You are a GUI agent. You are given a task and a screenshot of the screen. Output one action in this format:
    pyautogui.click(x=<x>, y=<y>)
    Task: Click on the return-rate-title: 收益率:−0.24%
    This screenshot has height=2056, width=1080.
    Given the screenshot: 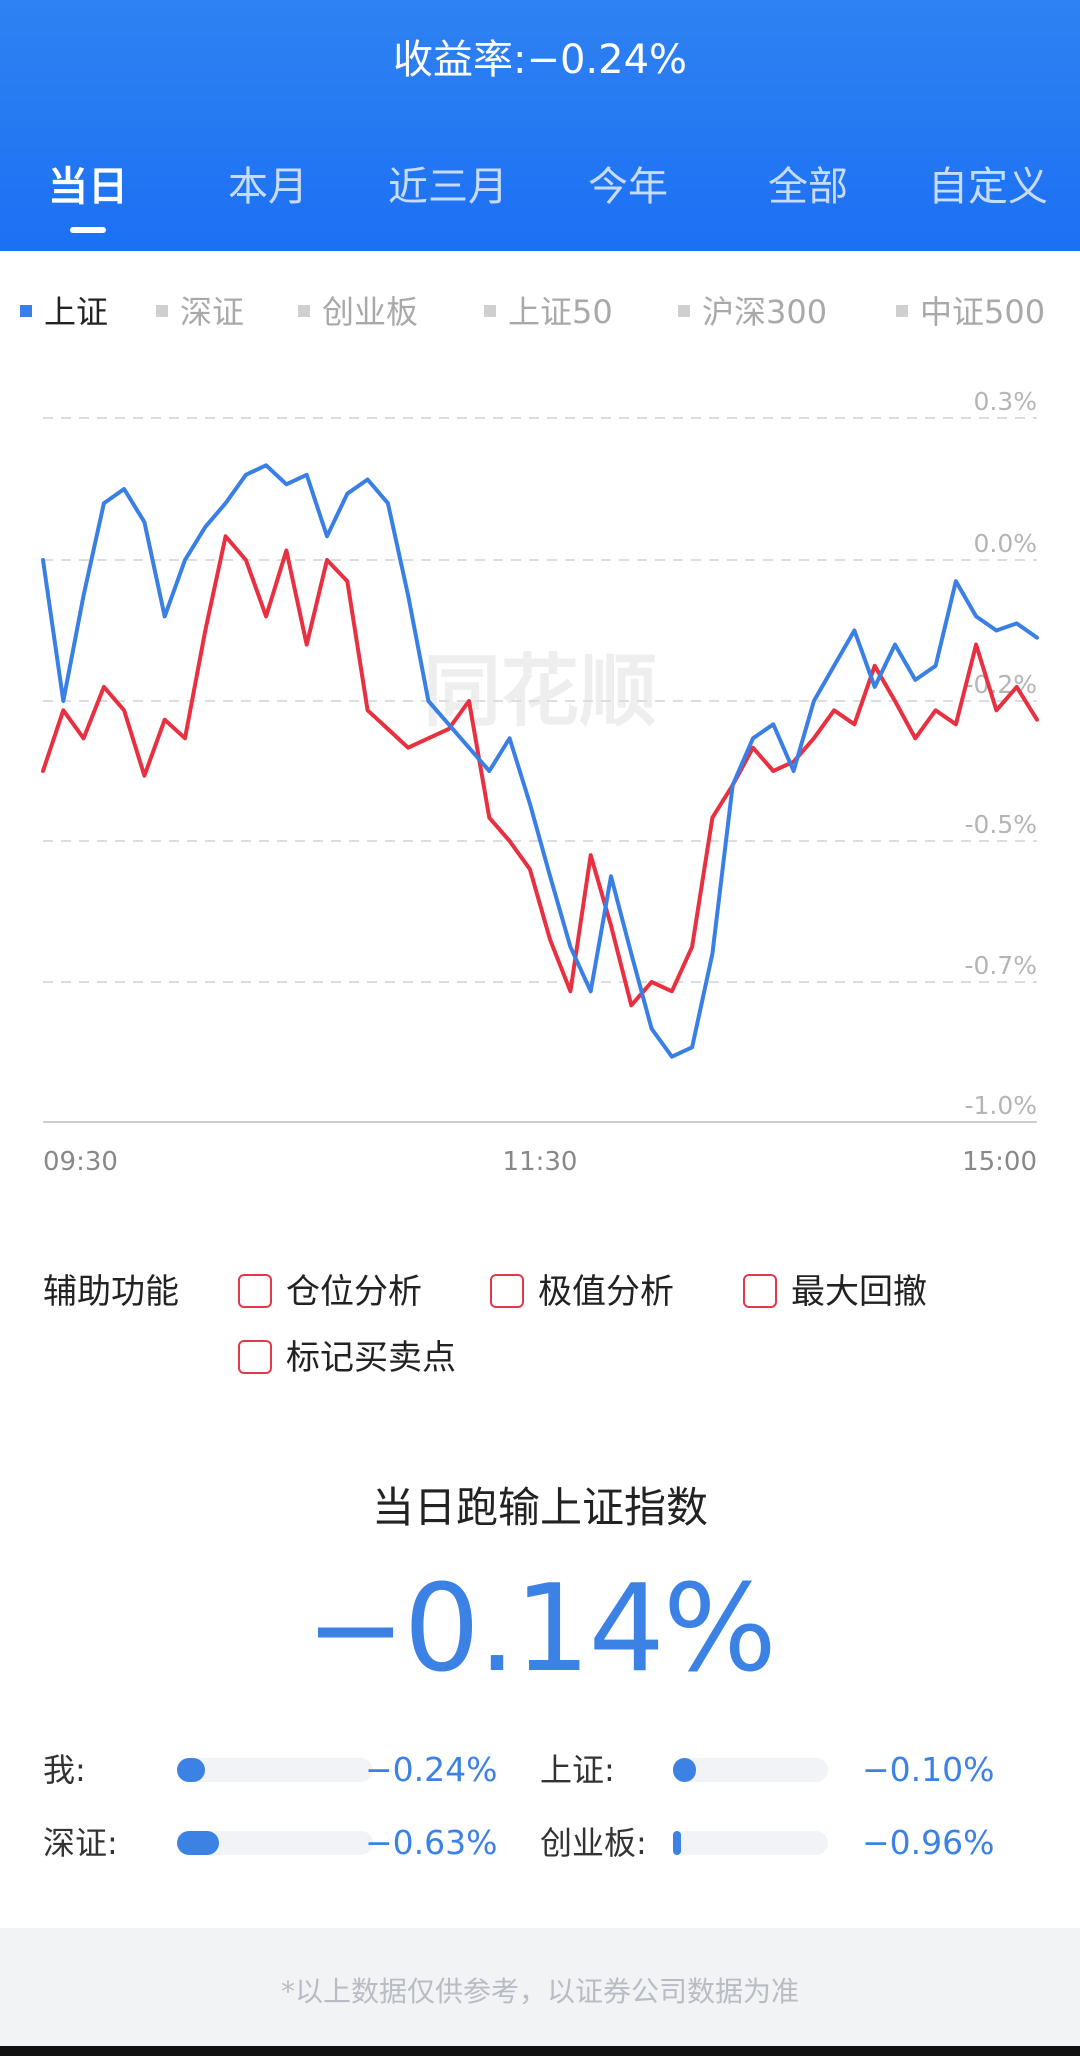 What is the action you would take?
    pyautogui.click(x=540, y=60)
    